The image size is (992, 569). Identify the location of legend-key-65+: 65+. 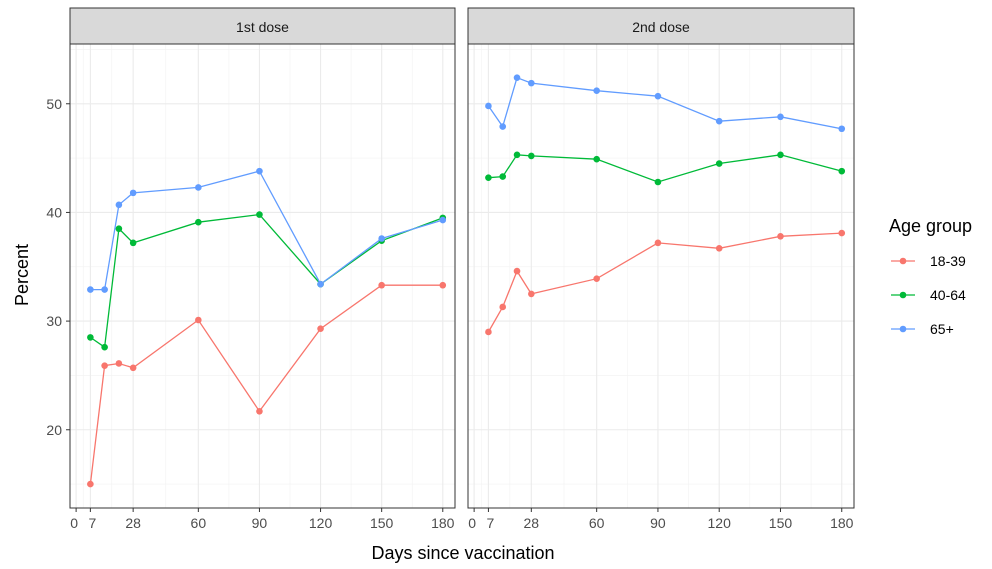
(922, 329).